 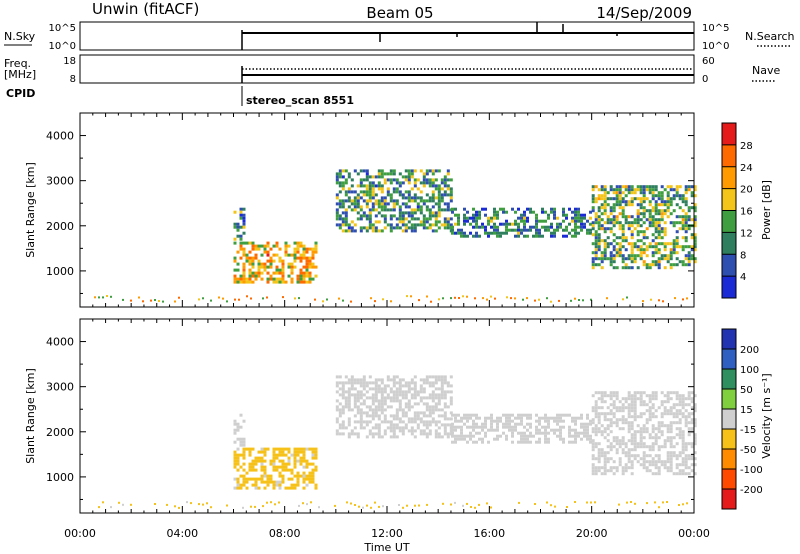 What do you see at coordinates (746, 410) in the screenshot?
I see `velocity-colorbar-label-3: 15` at bounding box center [746, 410].